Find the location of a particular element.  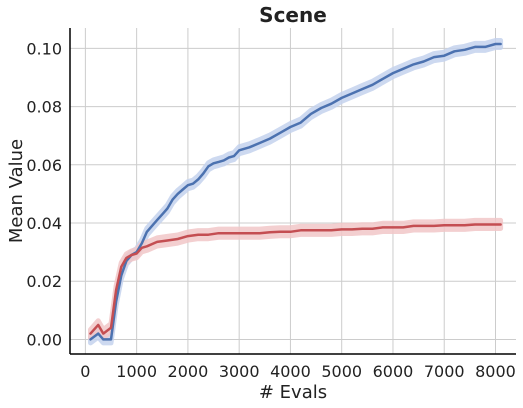

y-tick-label: 0.04 is located at coordinates (44, 223).